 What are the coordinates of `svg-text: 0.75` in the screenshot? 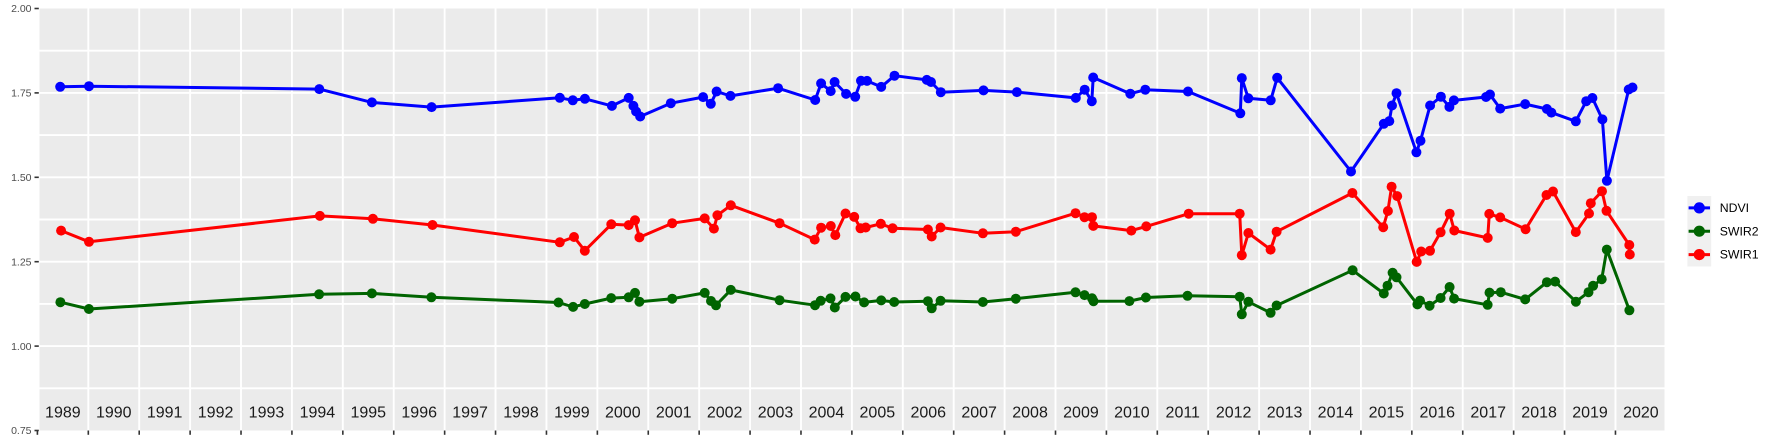 It's located at (21, 431).